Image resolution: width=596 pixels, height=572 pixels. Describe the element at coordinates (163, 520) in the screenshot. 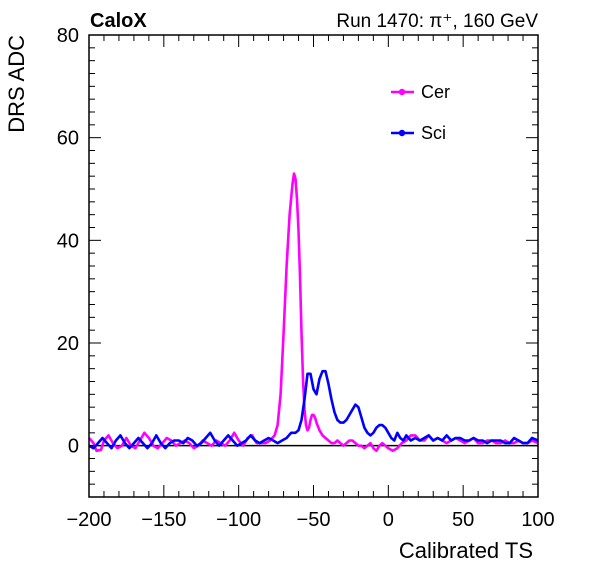

I see `x-tick-label: −150` at that location.